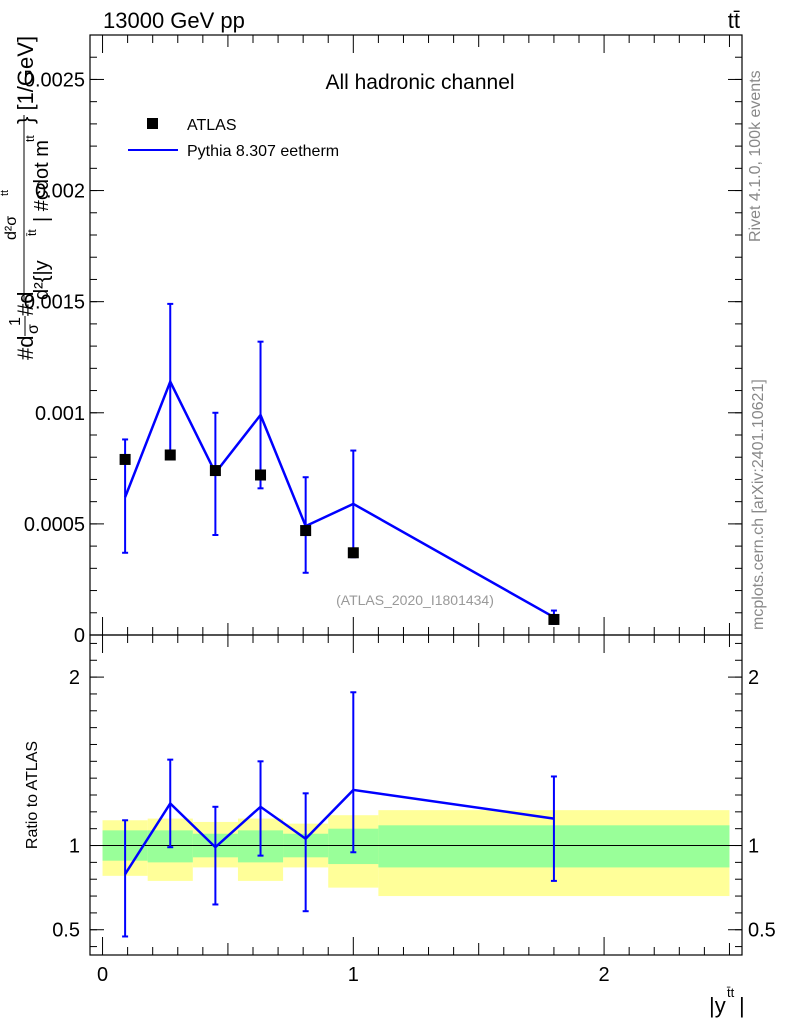 This screenshot has height=1024, width=786. I want to click on ylabel-hash: #d, so click(25, 304).